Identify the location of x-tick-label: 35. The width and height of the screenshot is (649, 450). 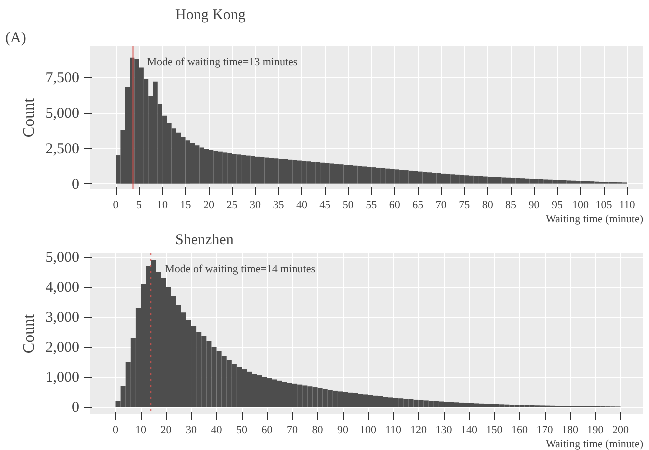
(279, 206).